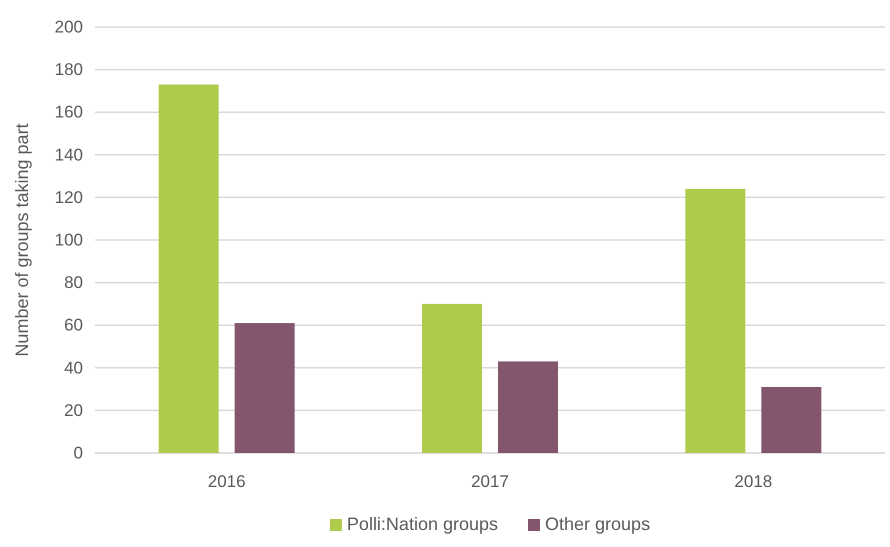  Describe the element at coordinates (597, 524) in the screenshot. I see `legend-label: Other groups` at that location.